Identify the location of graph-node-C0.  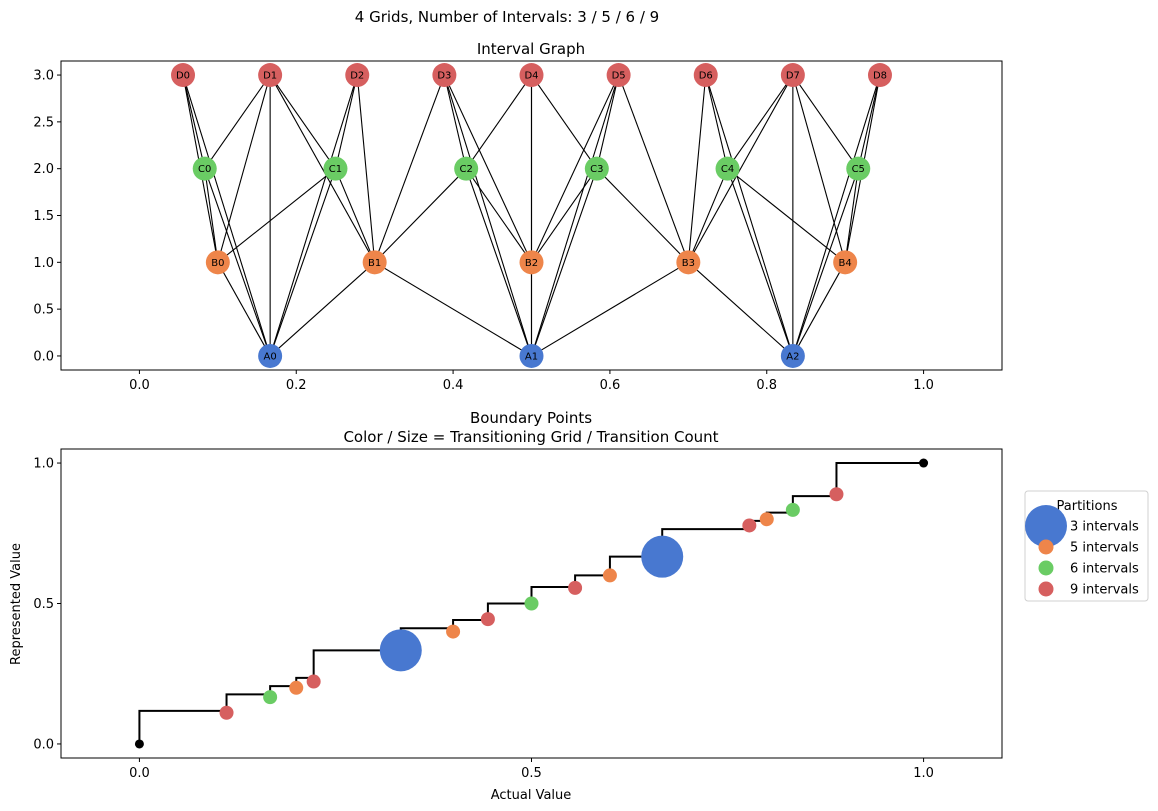
(204, 168).